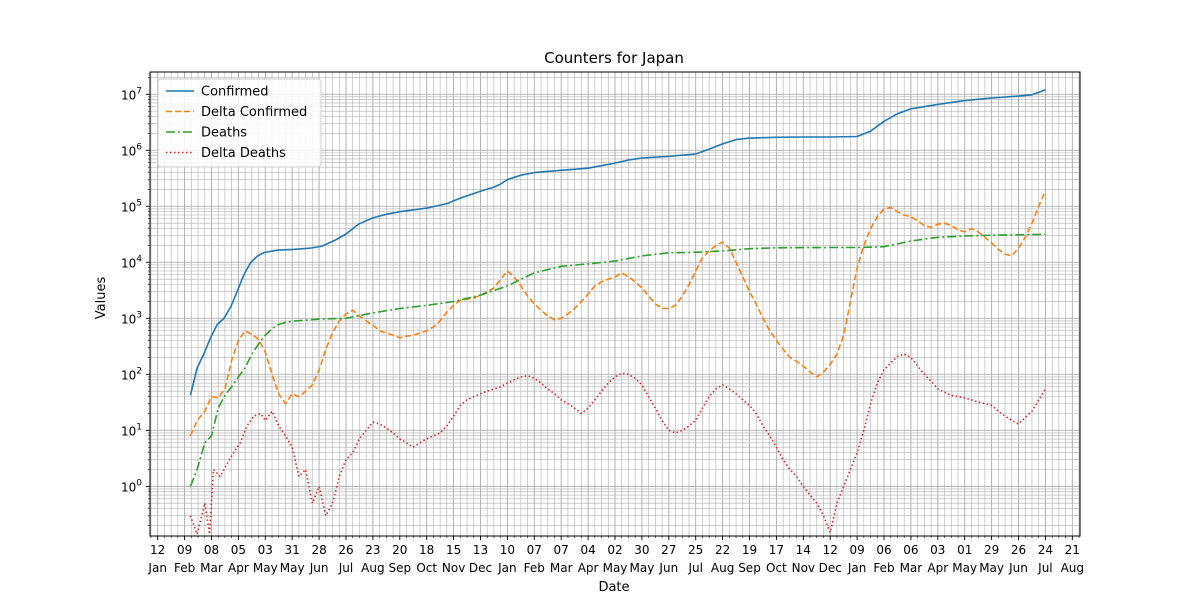 The height and width of the screenshot is (604, 1200). What do you see at coordinates (614, 58) in the screenshot?
I see `chart-title: Counters for Japan` at bounding box center [614, 58].